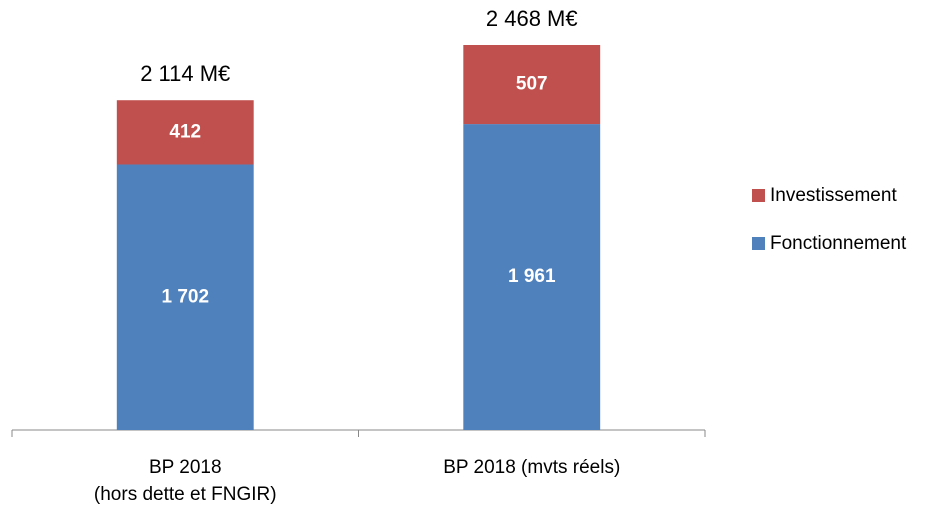 This screenshot has width=947, height=508. What do you see at coordinates (185, 481) in the screenshot?
I see `x-tick-label: BP 2018 (hors dette et FNGIR)` at bounding box center [185, 481].